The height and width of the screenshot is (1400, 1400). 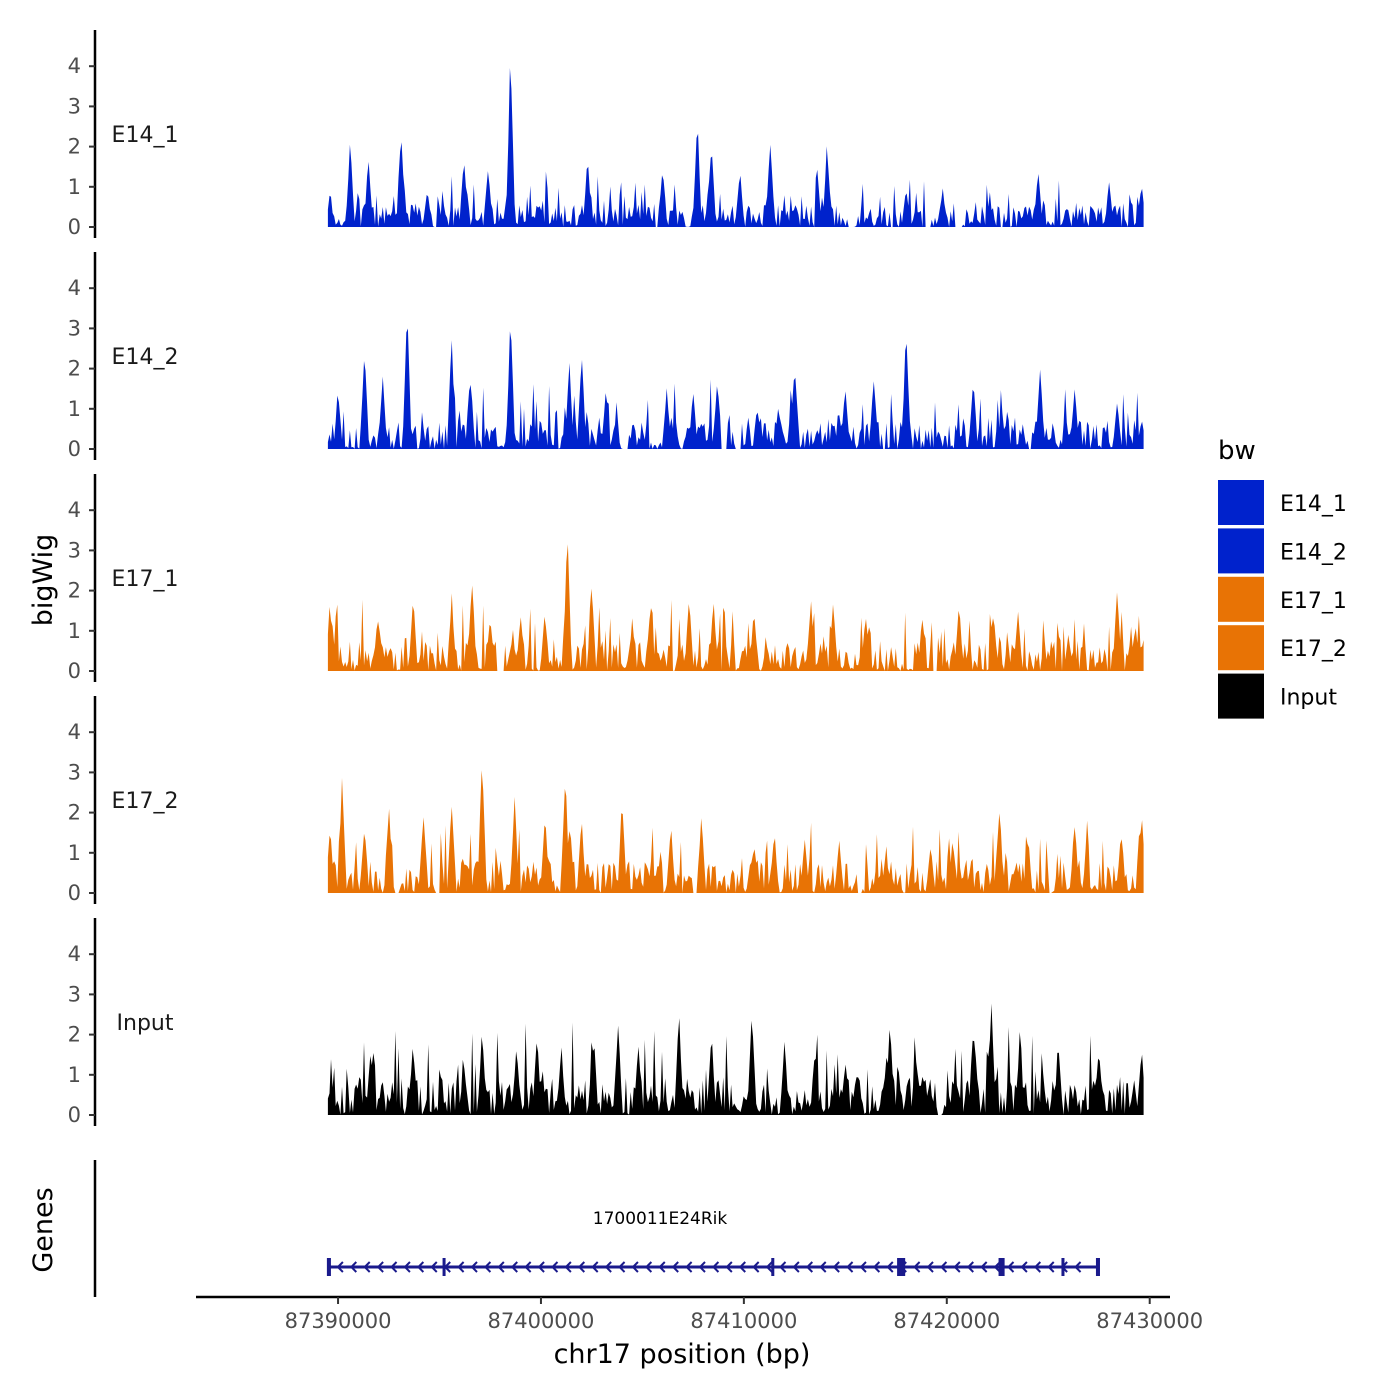 What do you see at coordinates (1313, 649) in the screenshot?
I see `legend-label: E17_2` at bounding box center [1313, 649].